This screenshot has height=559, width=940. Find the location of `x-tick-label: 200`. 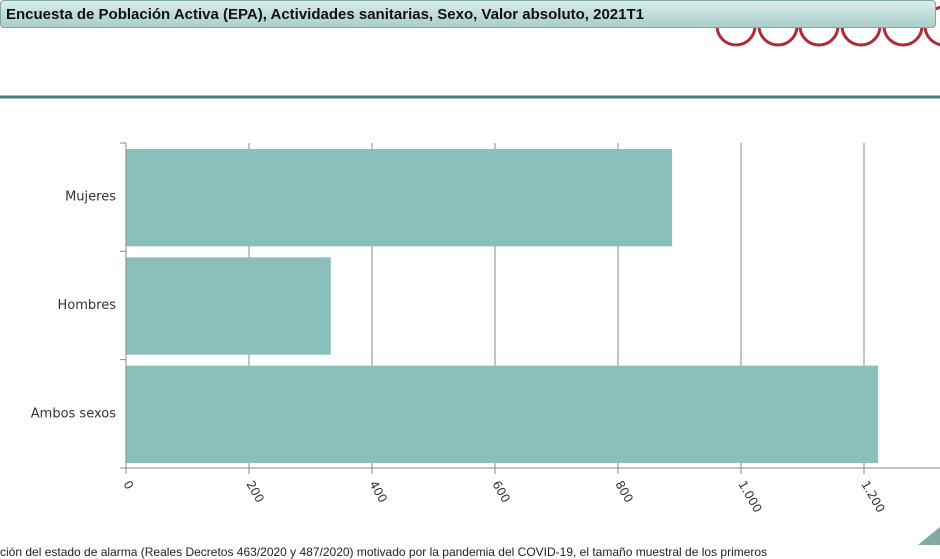

x-tick-label: 200 is located at coordinates (255, 491).